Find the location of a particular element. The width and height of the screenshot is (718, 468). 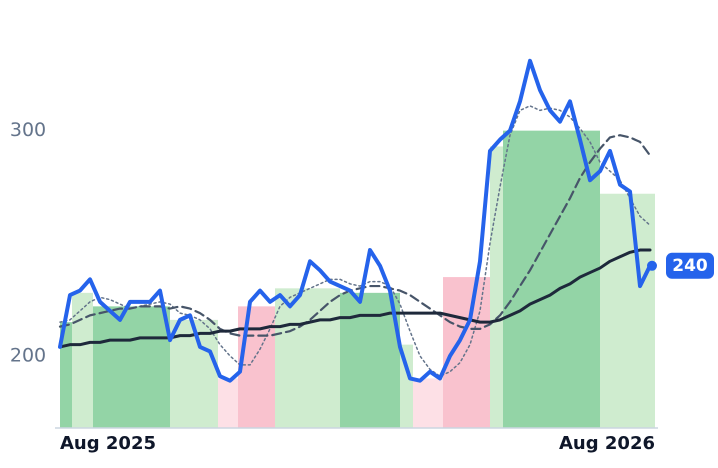

last-point-dot is located at coordinates (652, 265).